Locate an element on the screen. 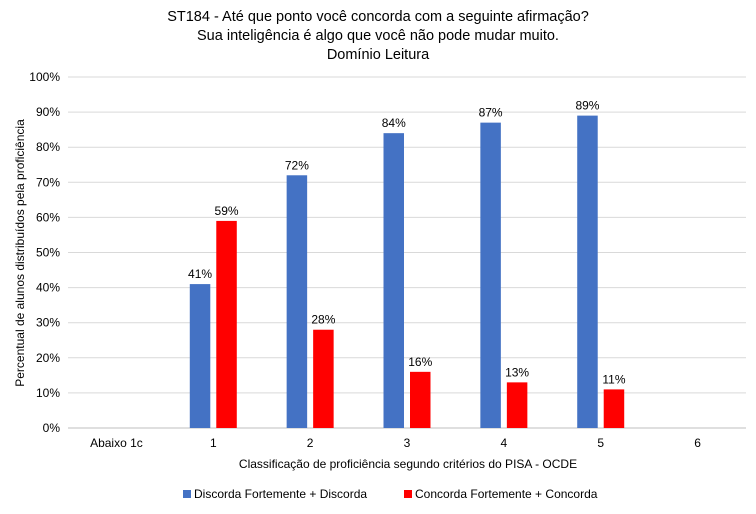 This screenshot has height=514, width=756. y-tick-label: 0% is located at coordinates (52, 428).